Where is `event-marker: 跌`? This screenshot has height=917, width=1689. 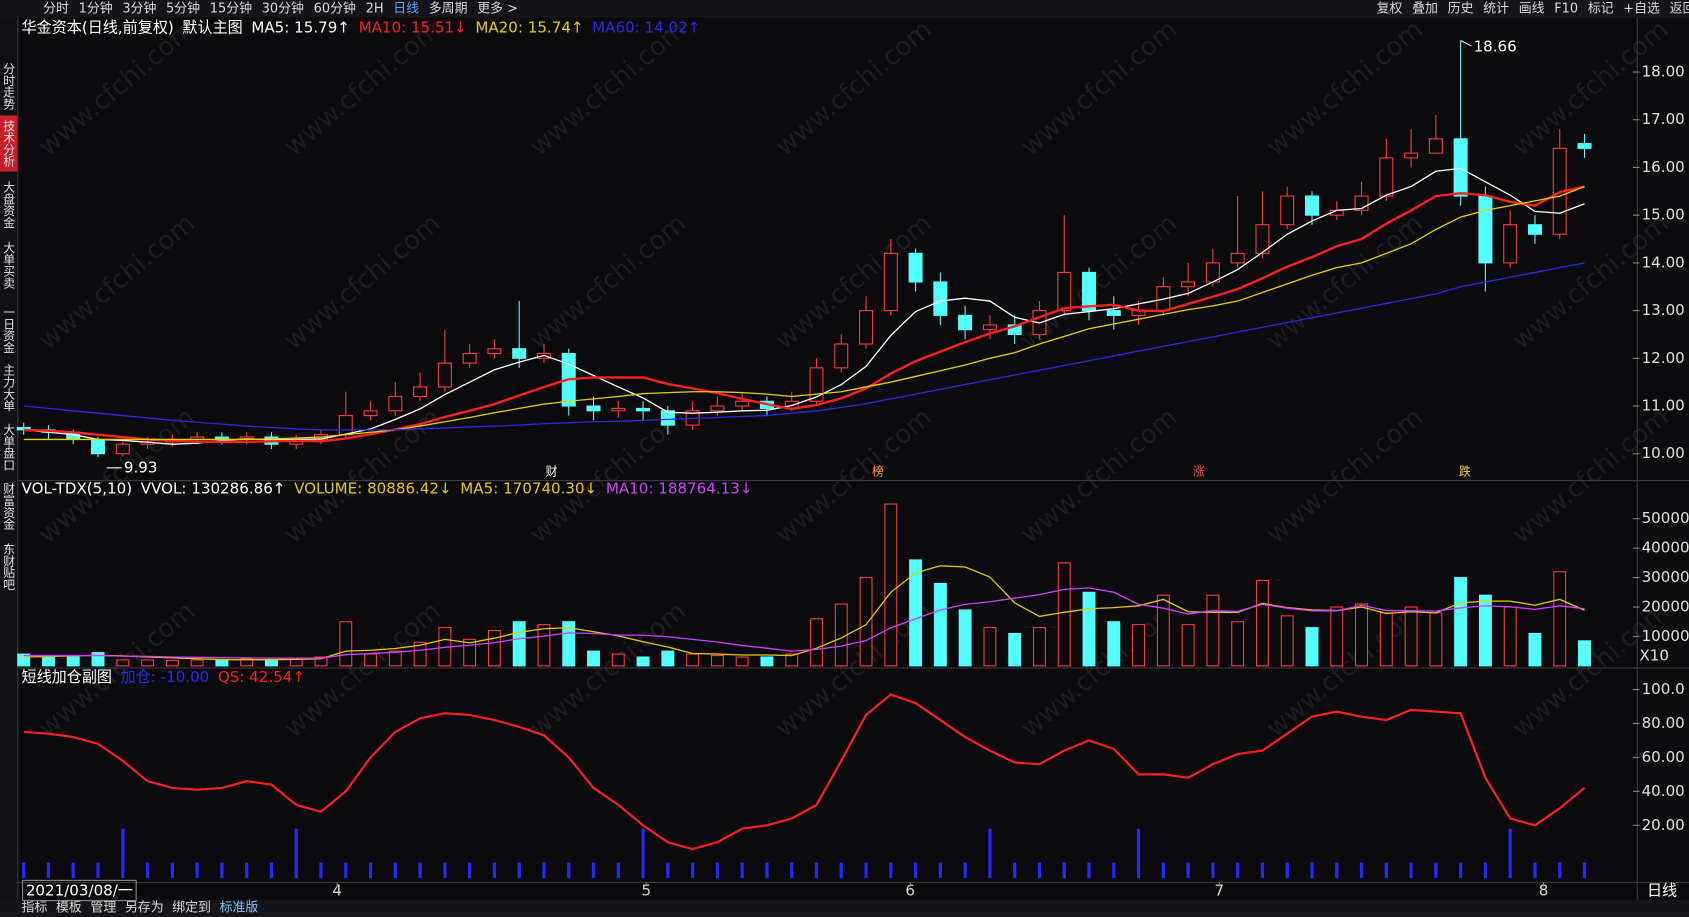
event-marker: 跌 is located at coordinates (1465, 471).